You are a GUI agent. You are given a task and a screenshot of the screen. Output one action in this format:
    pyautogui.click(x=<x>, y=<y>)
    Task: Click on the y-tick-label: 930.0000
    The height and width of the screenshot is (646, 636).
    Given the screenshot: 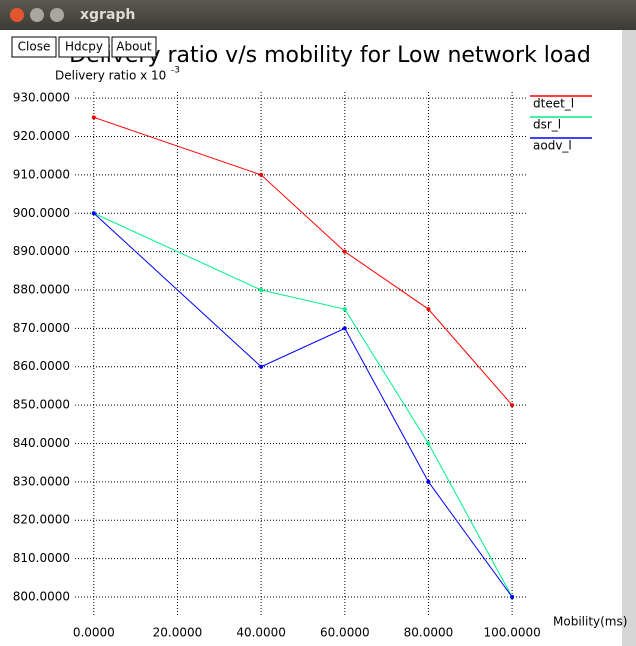 What is the action you would take?
    pyautogui.click(x=41, y=98)
    